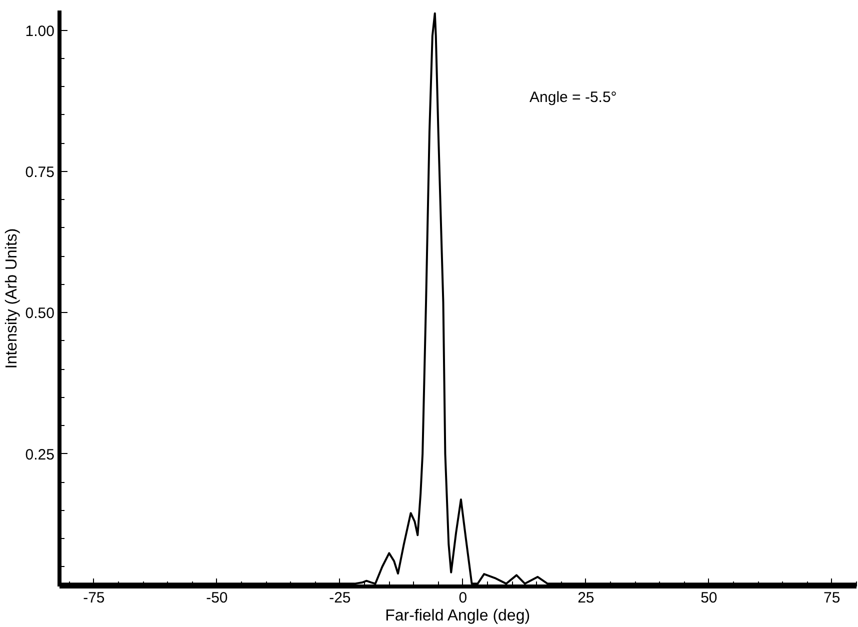 The height and width of the screenshot is (627, 858). I want to click on y-tick-label: 0.50, so click(40, 313).